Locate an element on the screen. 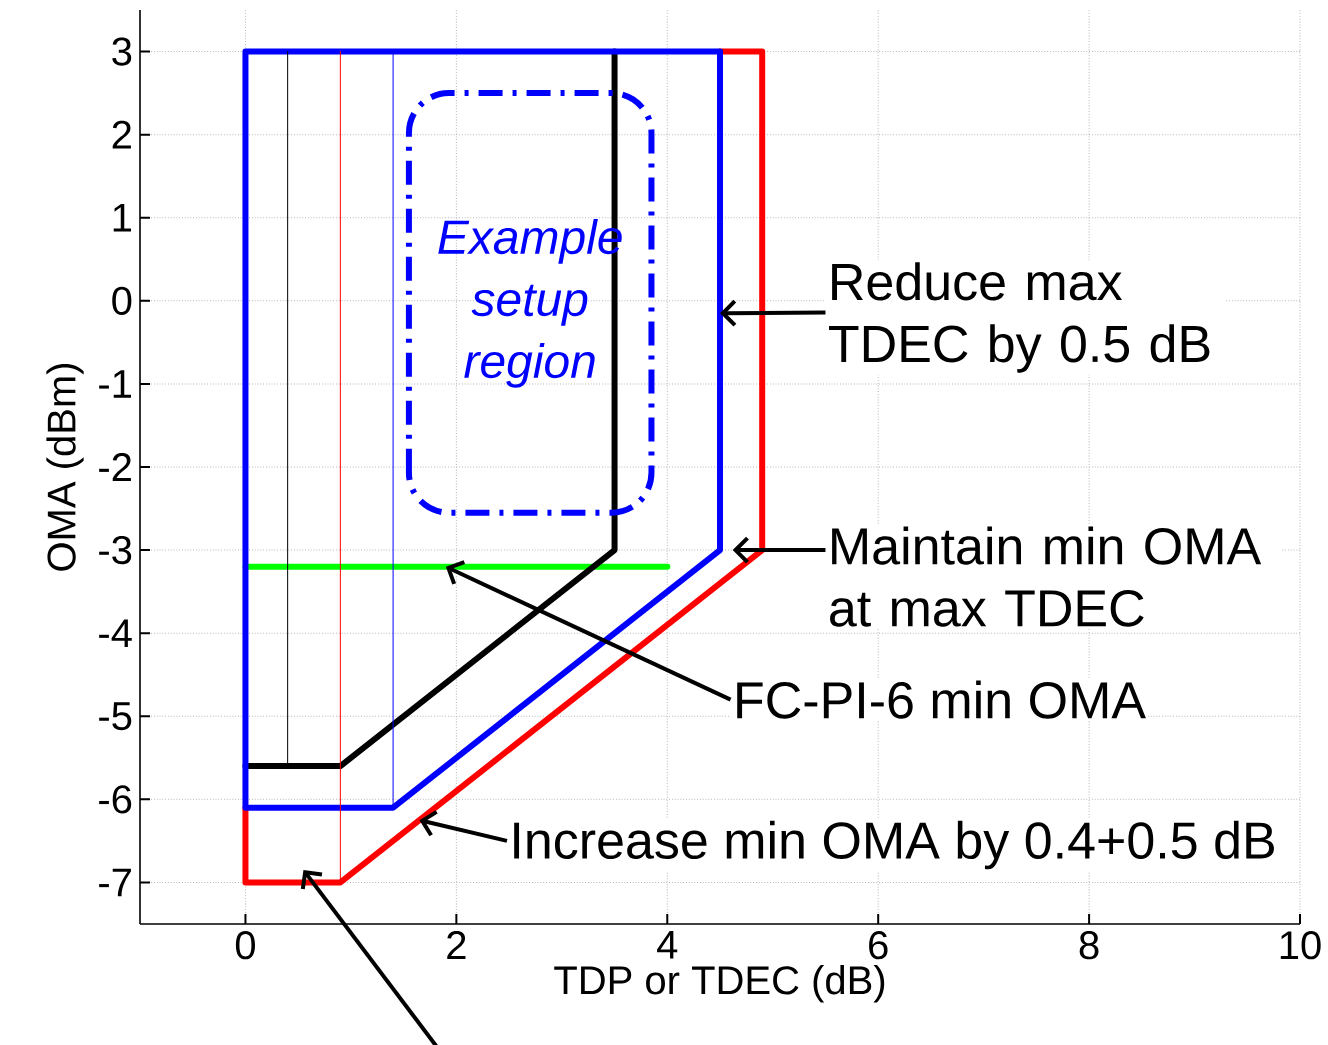 The image size is (1328, 1045). y-axis-title: OMA (dBm) is located at coordinates (65, 467).